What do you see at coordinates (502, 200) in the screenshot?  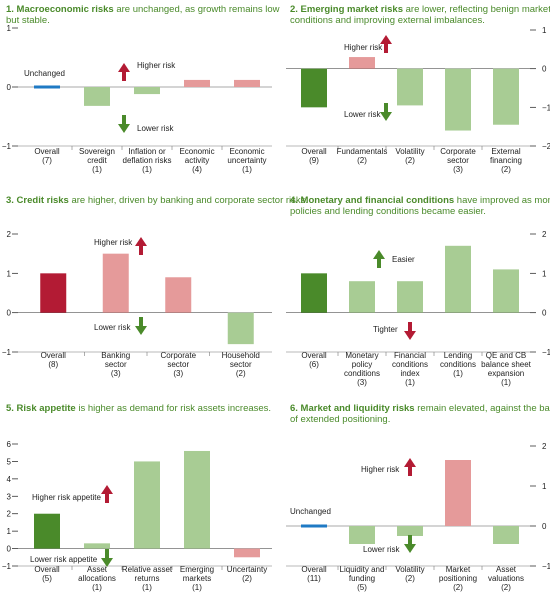 I see `panel-title-rest: have improved as monetary` at bounding box center [502, 200].